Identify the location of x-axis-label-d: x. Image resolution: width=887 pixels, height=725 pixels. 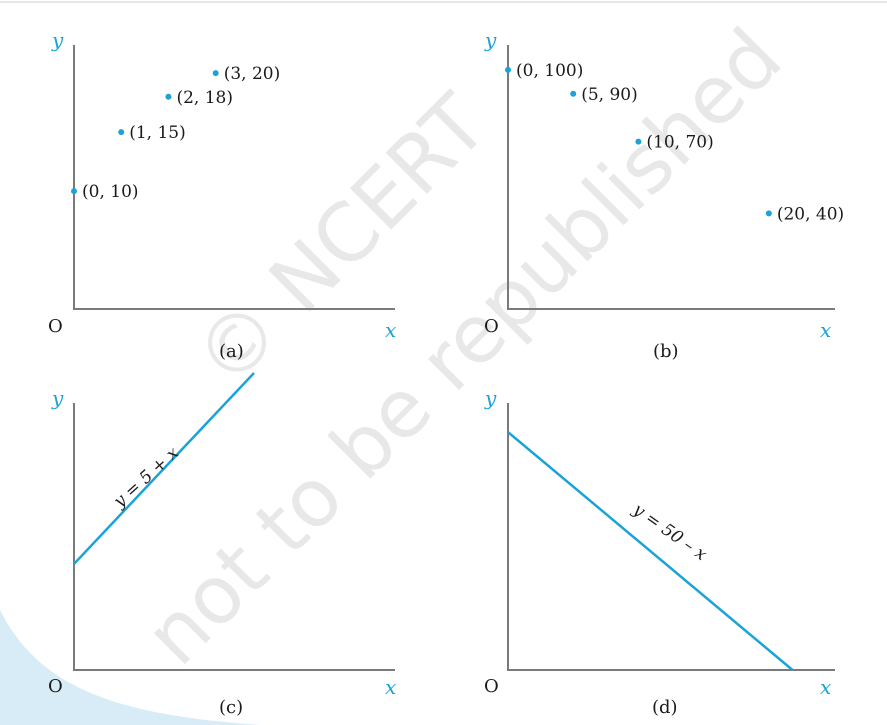
(825, 687).